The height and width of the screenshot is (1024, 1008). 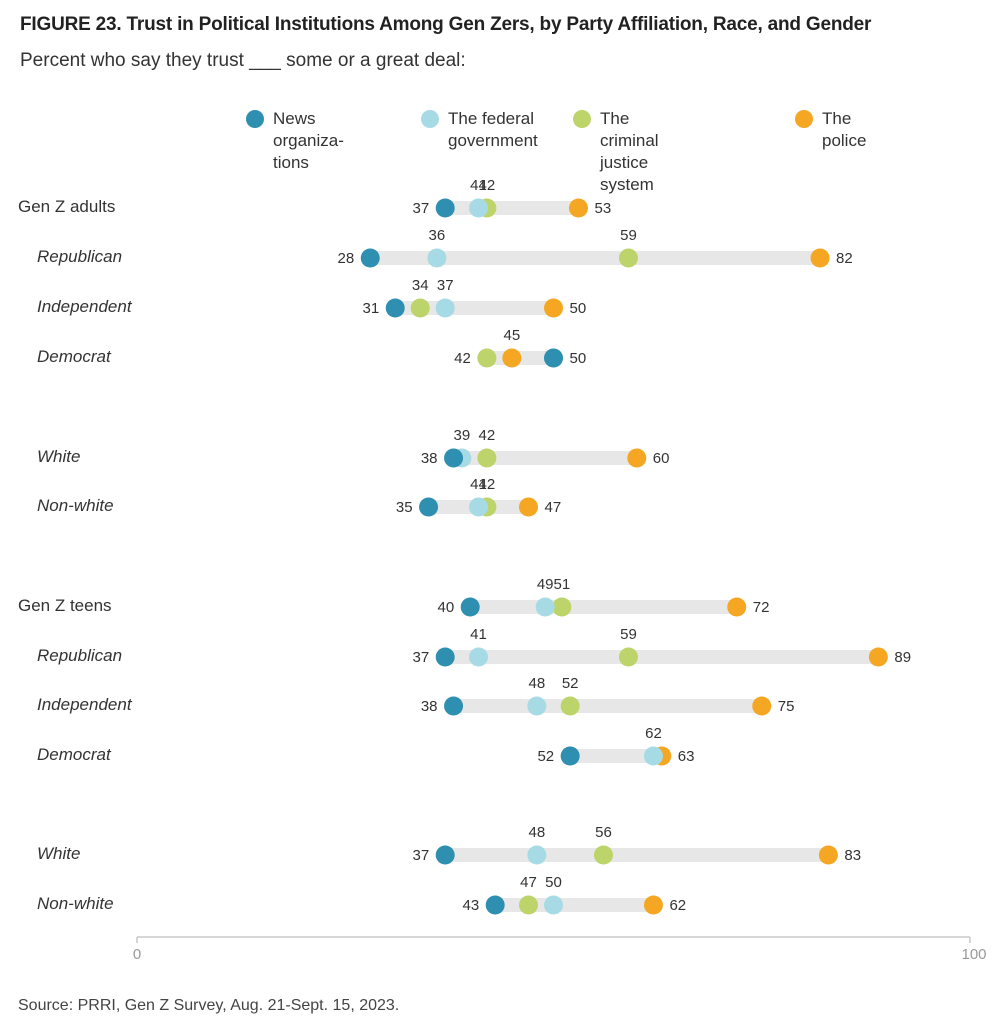 What do you see at coordinates (137, 954) in the screenshot?
I see `x-tick-label: 0` at bounding box center [137, 954].